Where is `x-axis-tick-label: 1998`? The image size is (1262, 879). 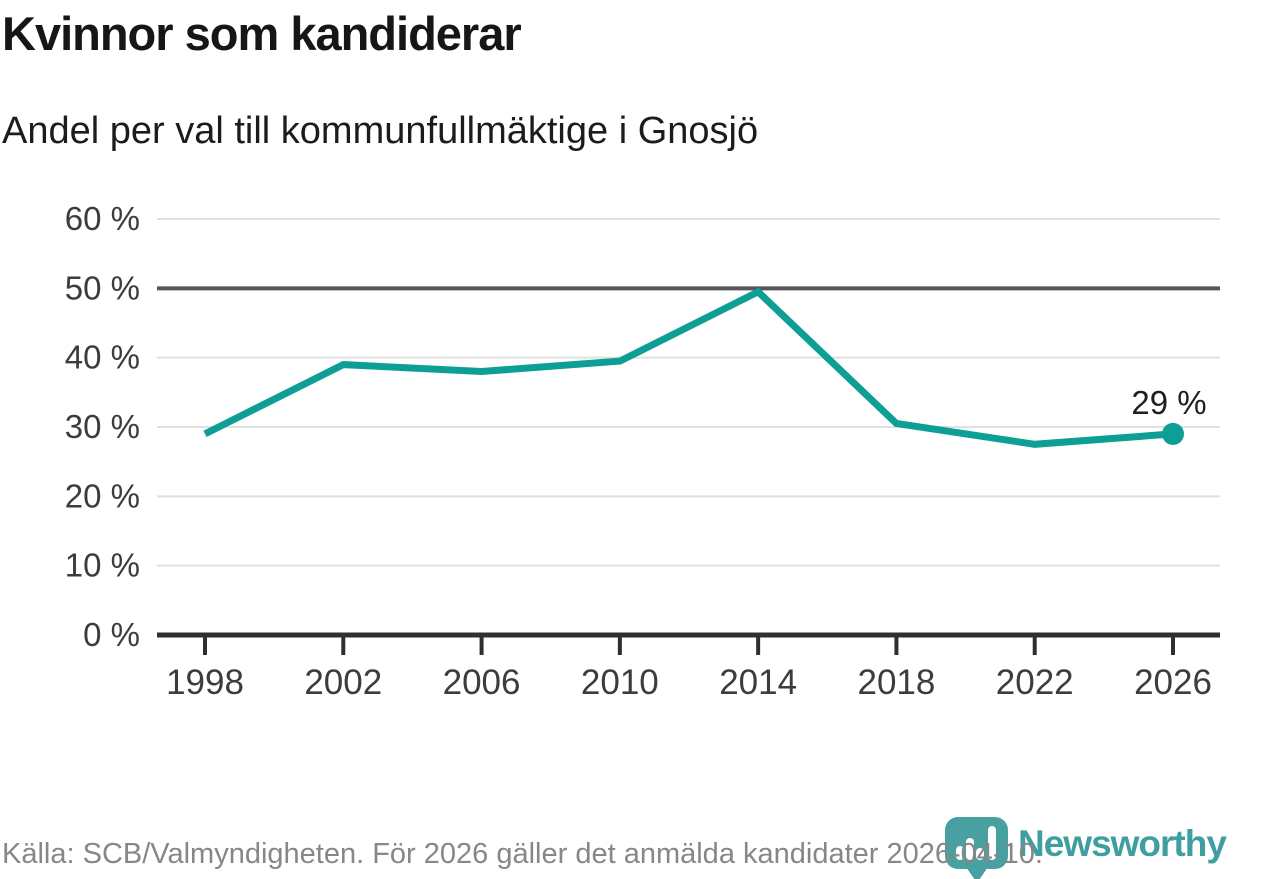
x-axis-tick-label: 1998 is located at coordinates (205, 682).